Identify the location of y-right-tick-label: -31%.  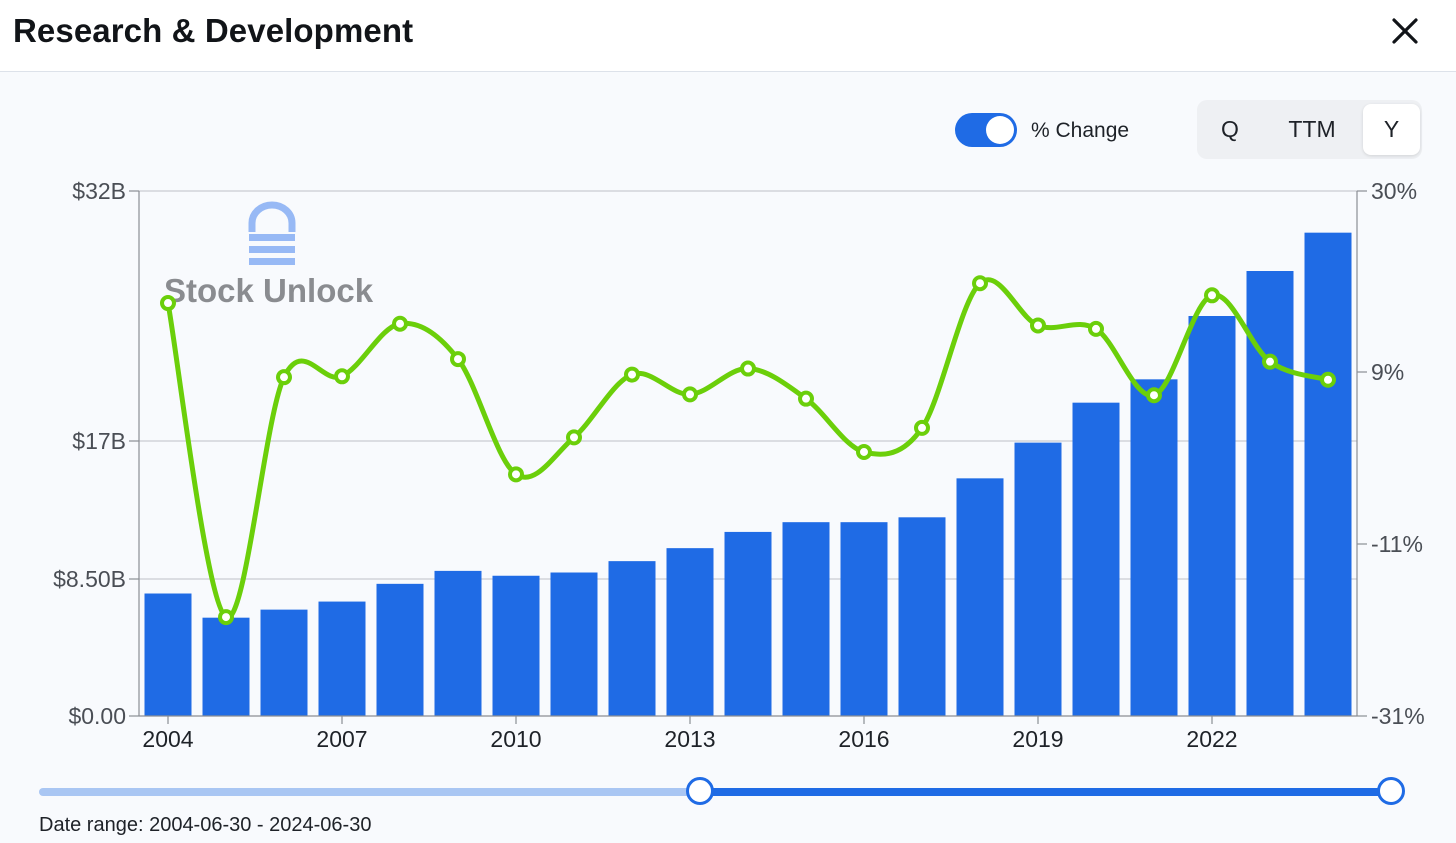
(1398, 716).